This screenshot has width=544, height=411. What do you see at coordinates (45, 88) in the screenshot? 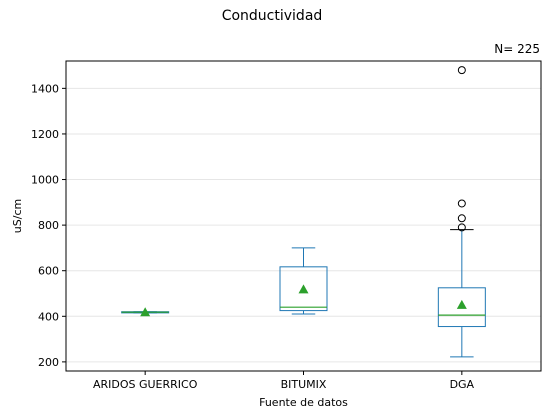
I see `y-tick-label: 1400` at bounding box center [45, 88].